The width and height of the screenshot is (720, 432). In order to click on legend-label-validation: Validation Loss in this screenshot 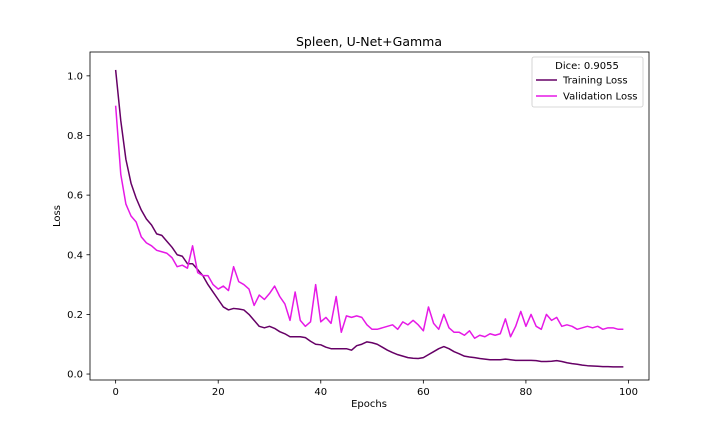, I will do `click(600, 97)`.